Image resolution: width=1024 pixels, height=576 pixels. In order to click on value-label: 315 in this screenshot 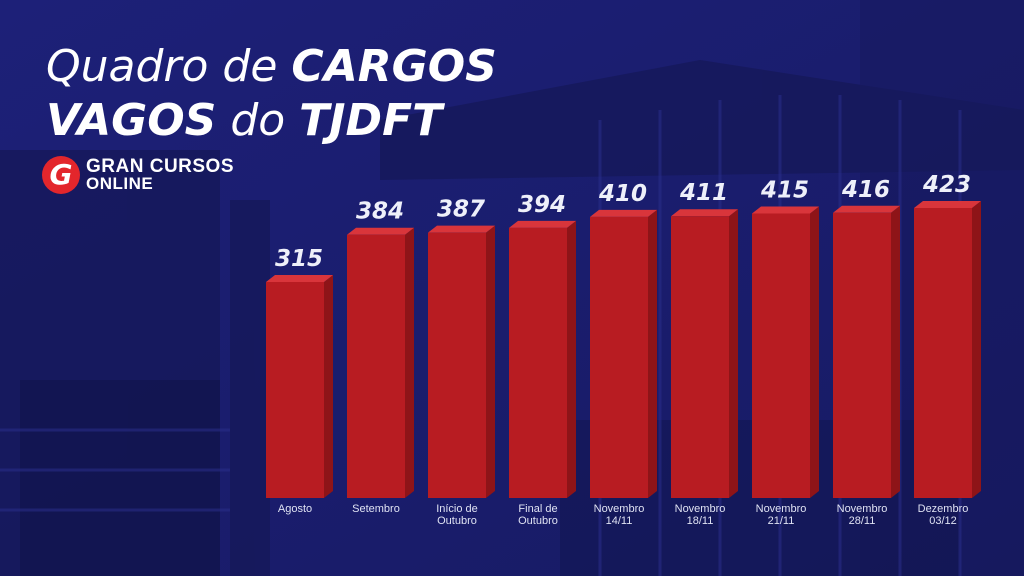, I will do `click(299, 259)`.